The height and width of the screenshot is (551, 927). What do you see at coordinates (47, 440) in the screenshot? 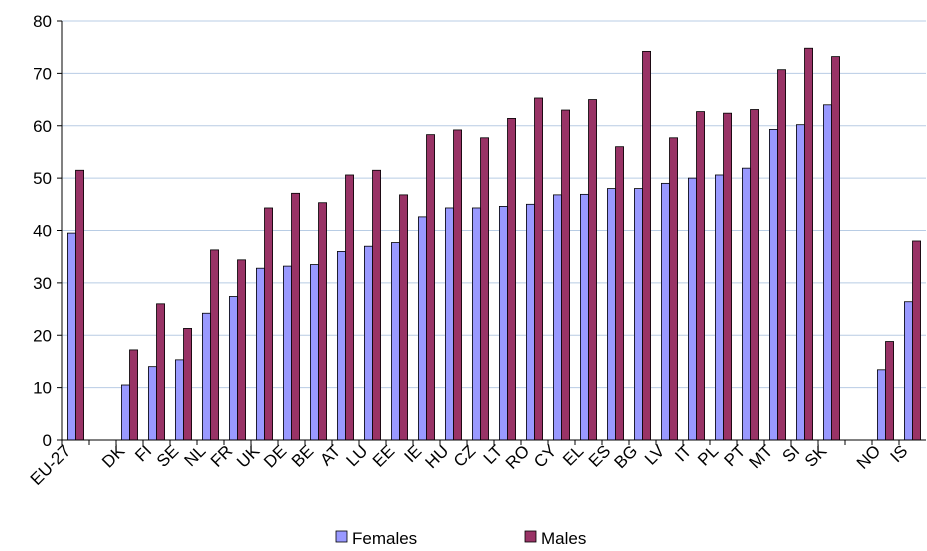
I see `y-tick-label: 0` at bounding box center [47, 440].